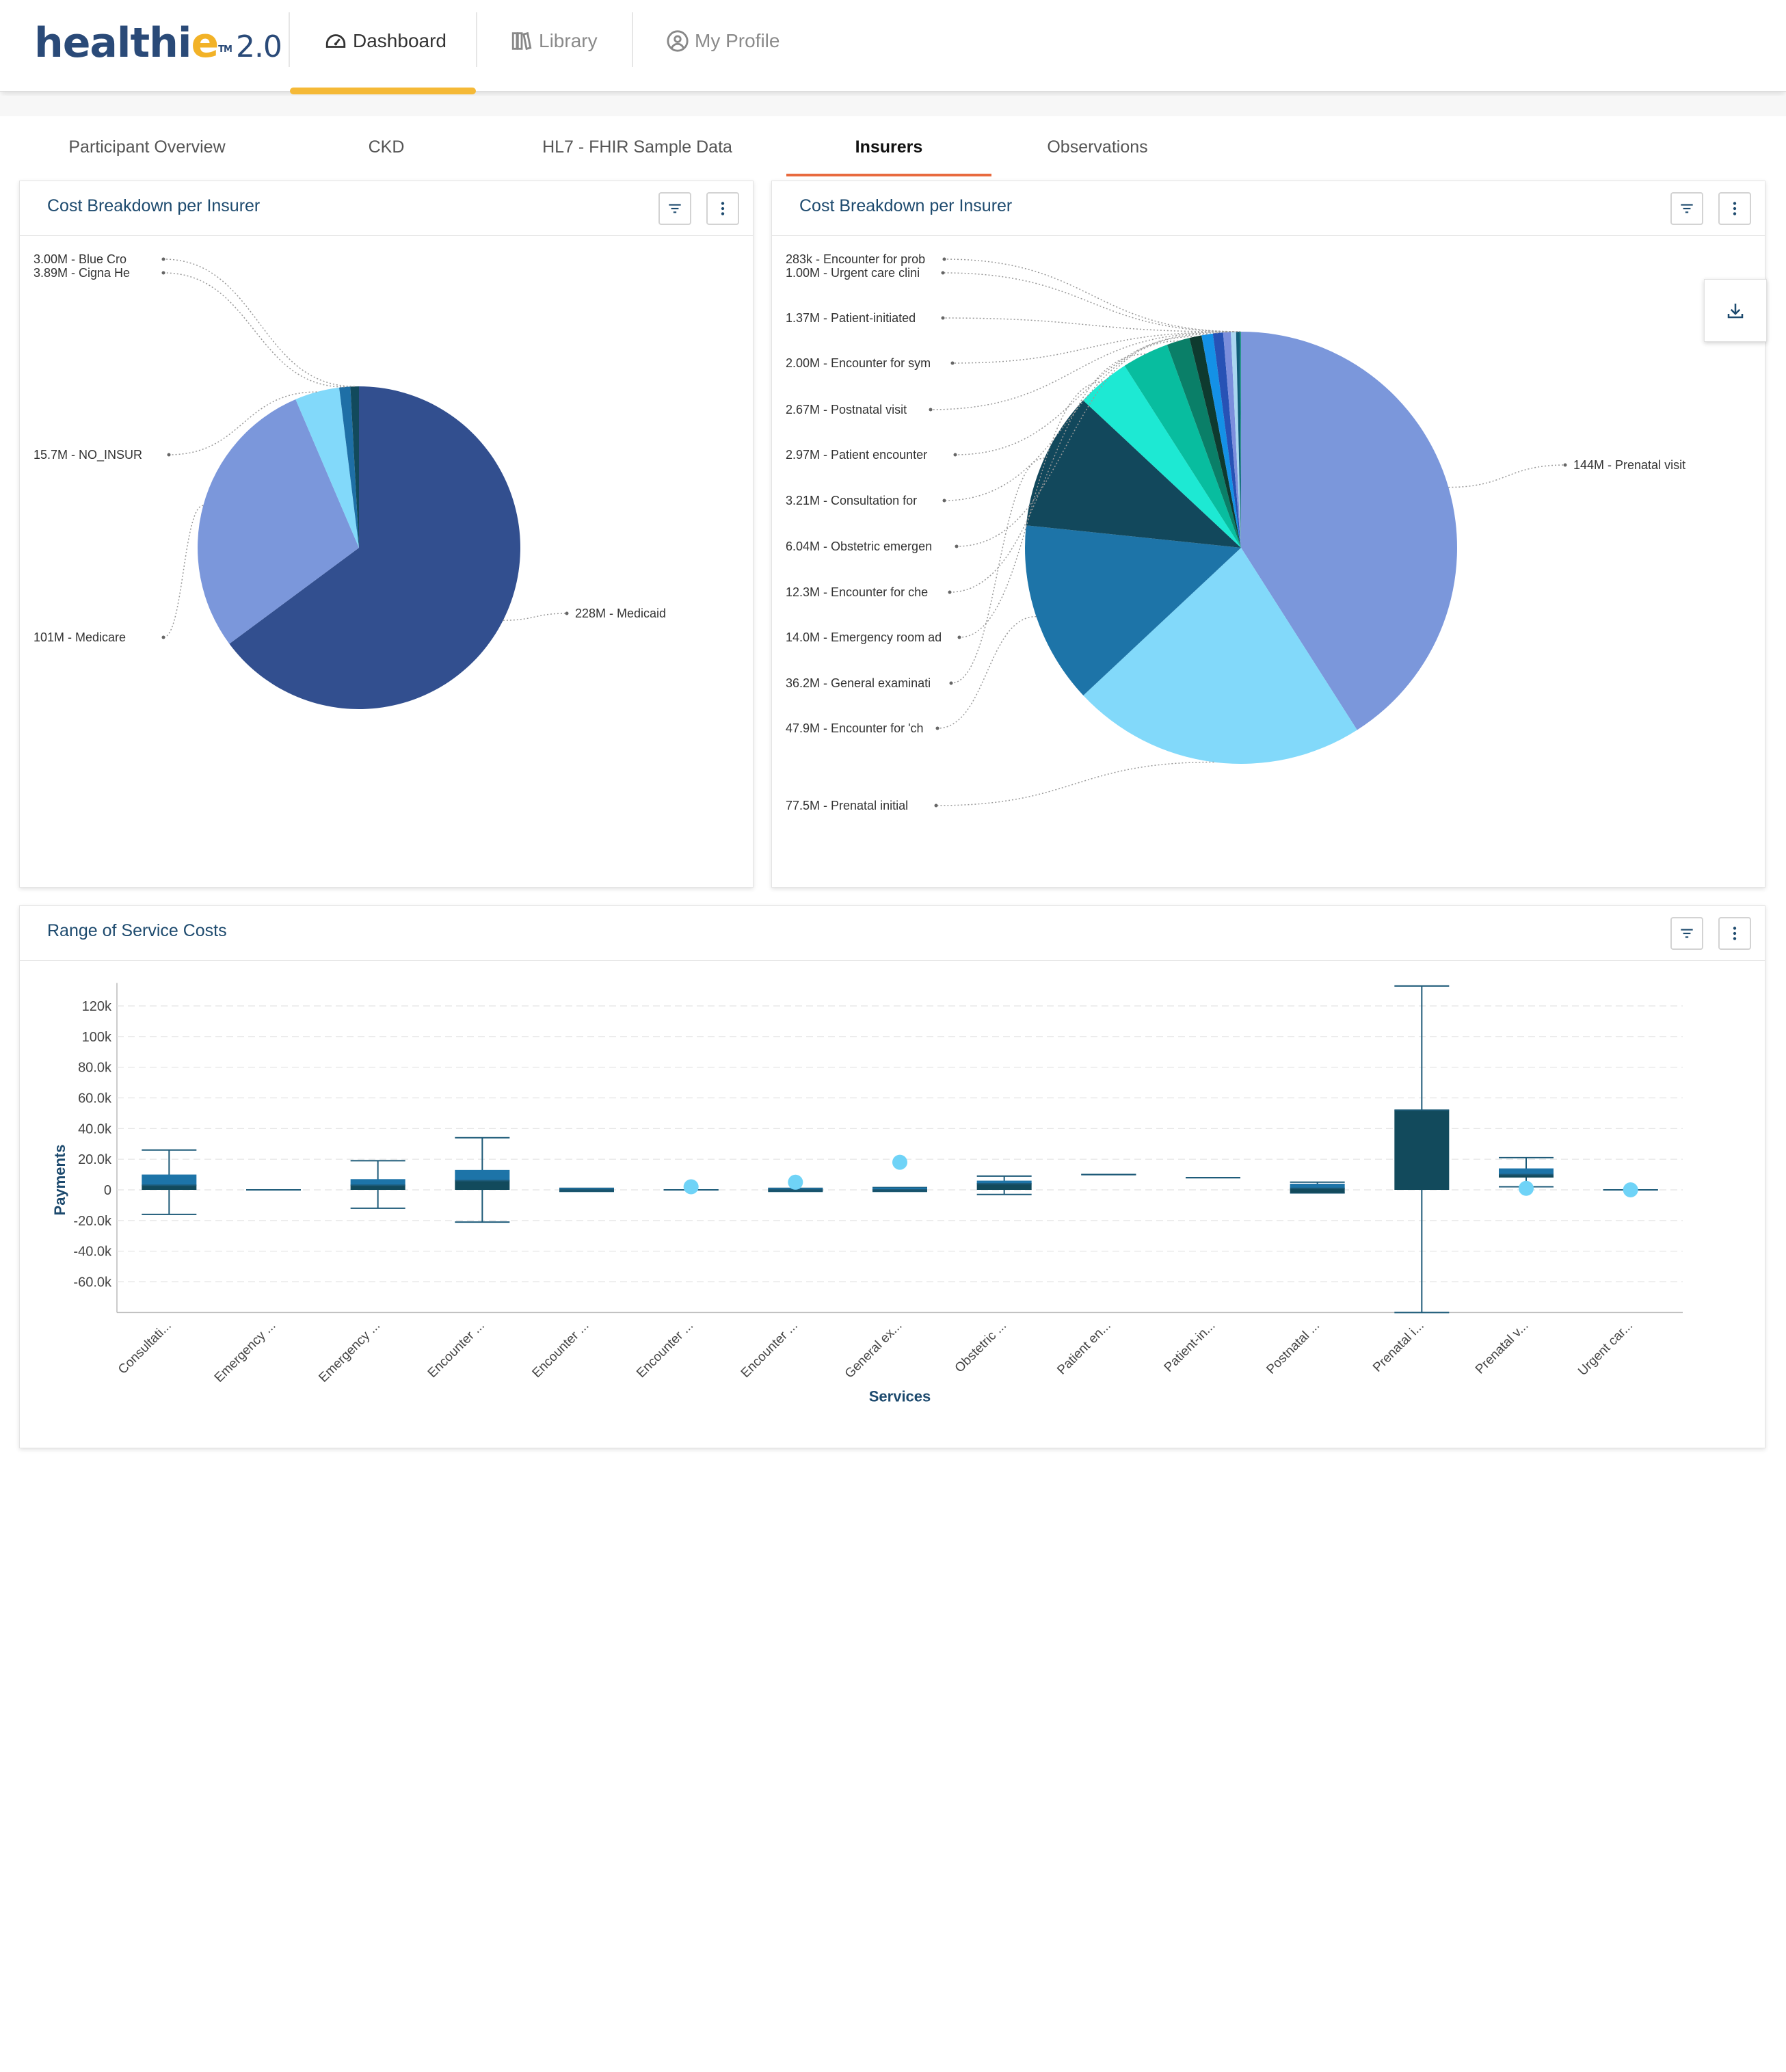 Image resolution: width=1786 pixels, height=2072 pixels. What do you see at coordinates (846, 409) in the screenshot?
I see `pie-label: 2.67M - Postnatal visit` at bounding box center [846, 409].